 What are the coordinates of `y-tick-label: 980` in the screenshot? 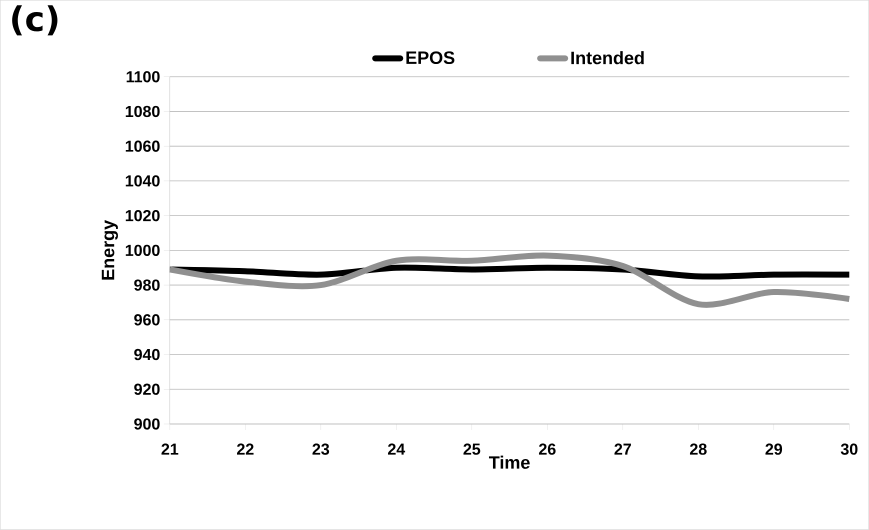 It's located at (147, 285).